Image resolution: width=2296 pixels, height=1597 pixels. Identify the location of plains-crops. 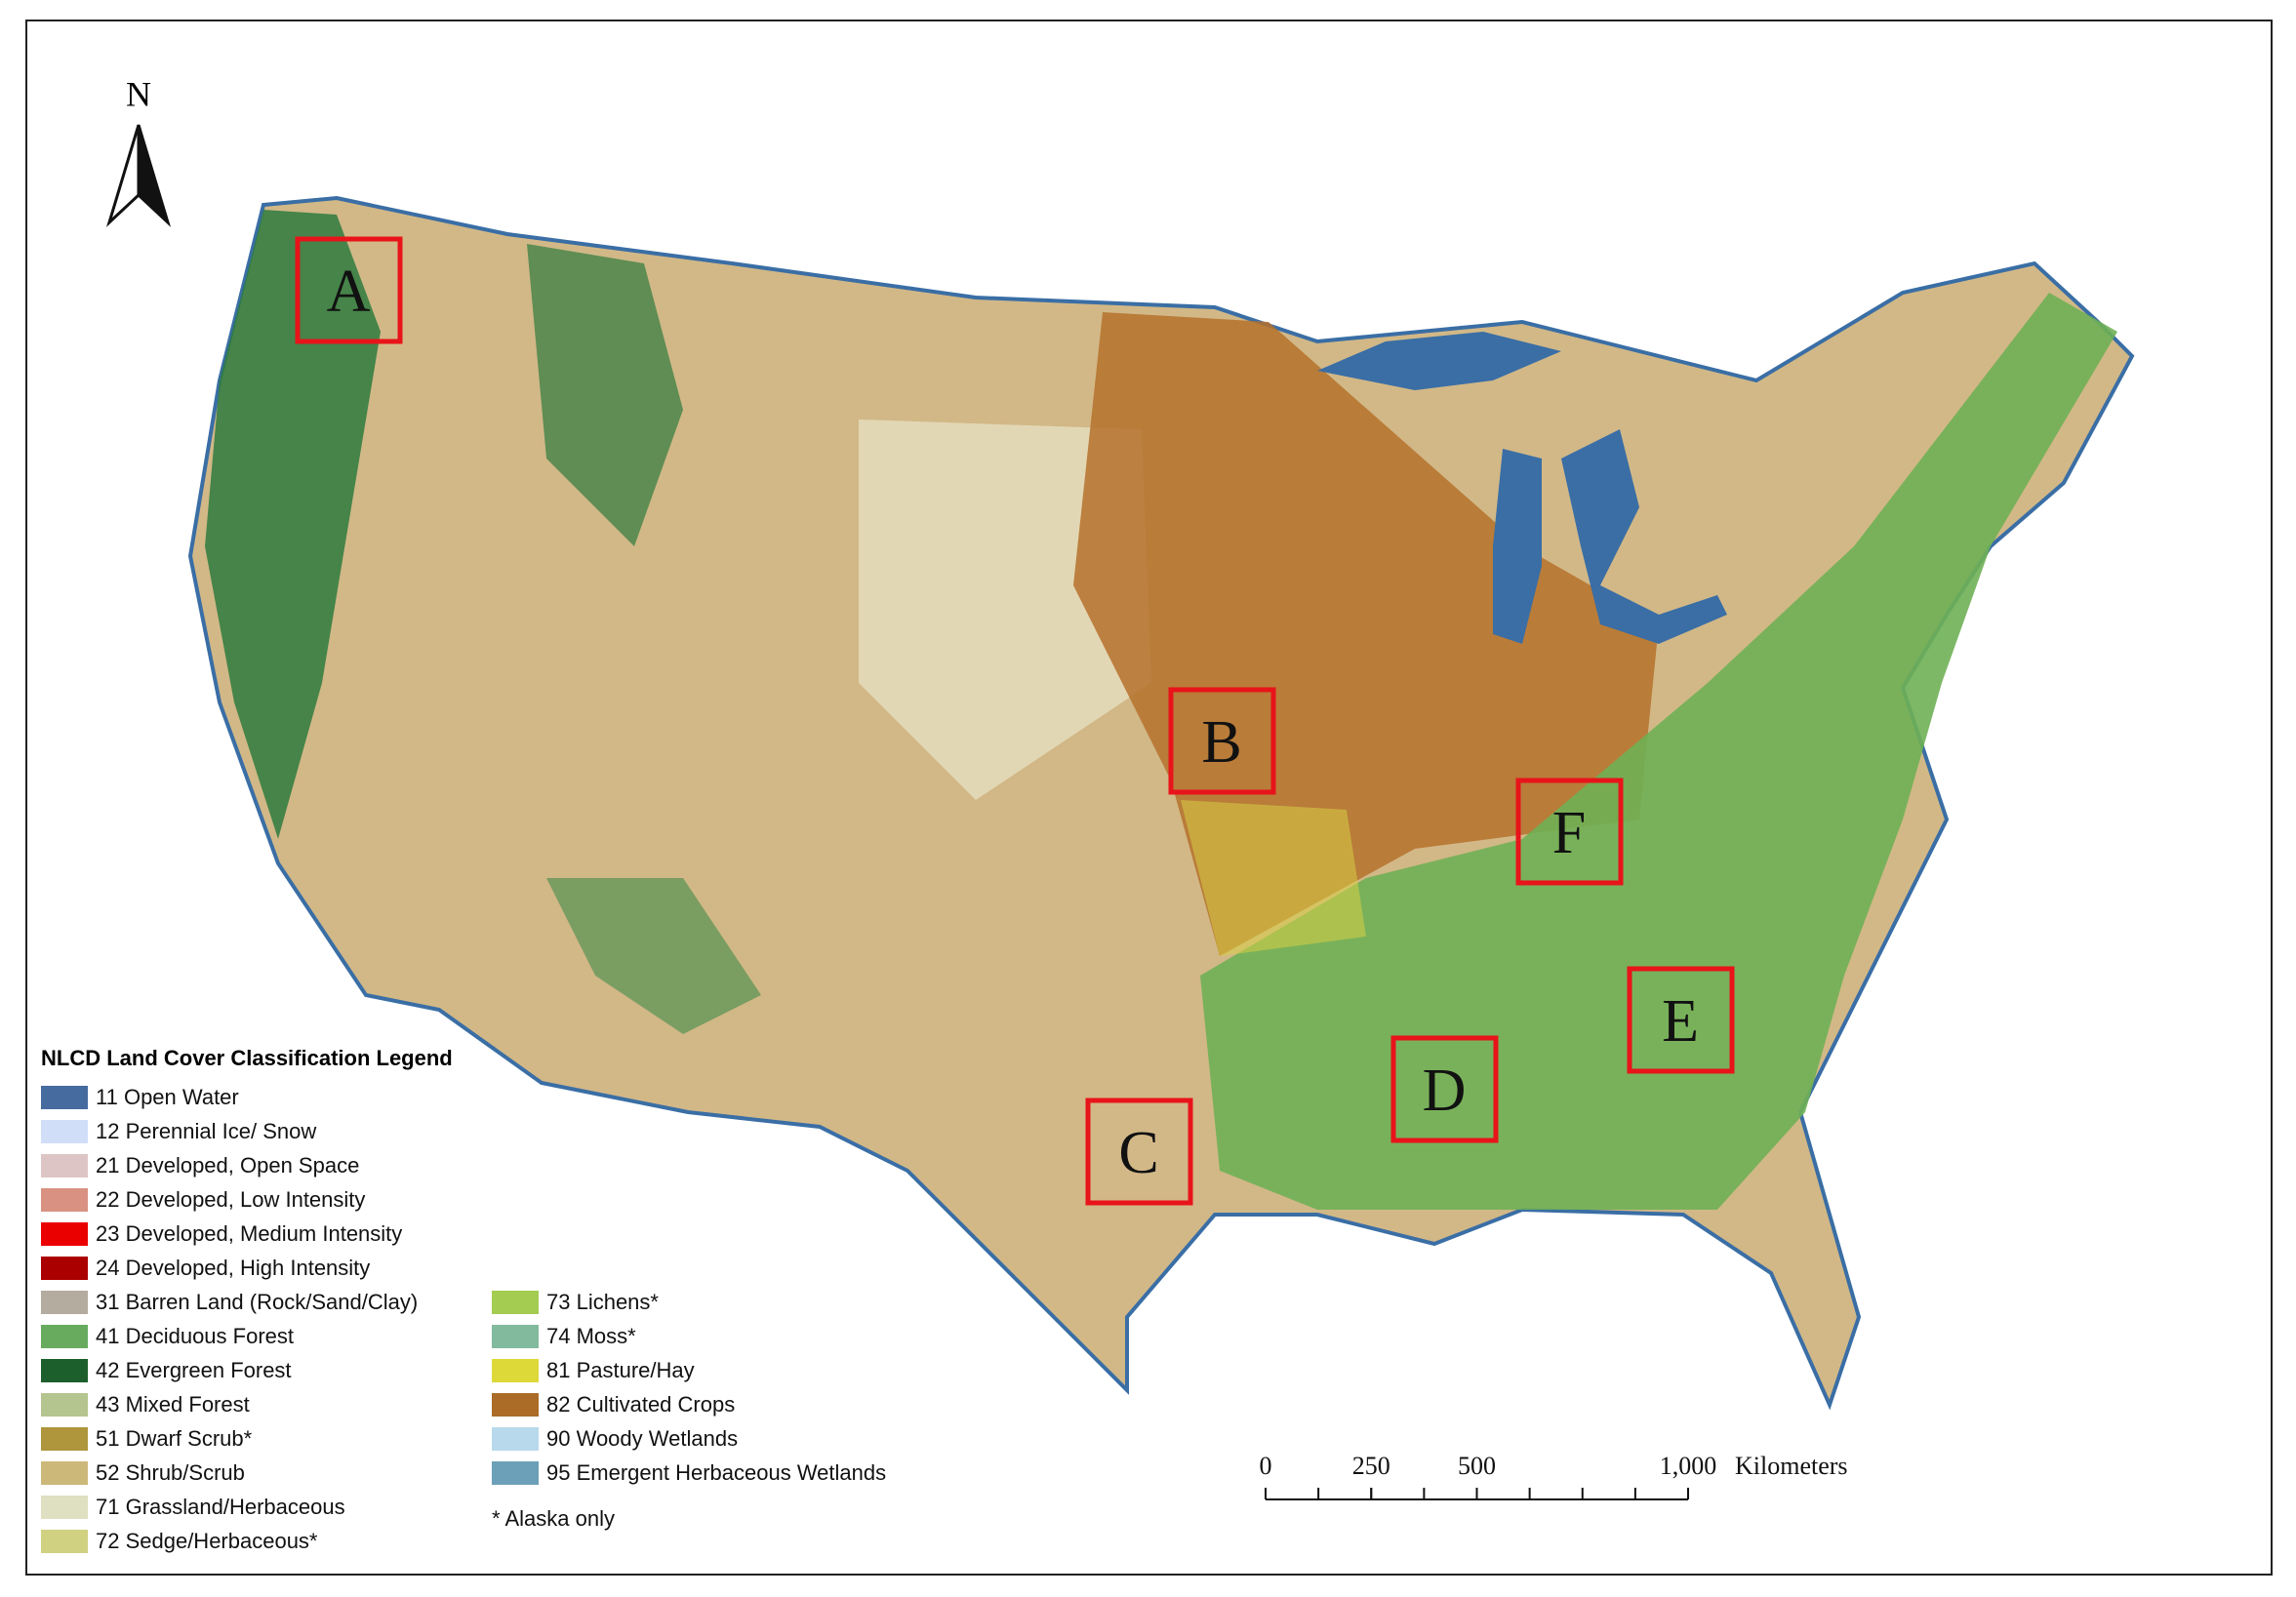
(1366, 634).